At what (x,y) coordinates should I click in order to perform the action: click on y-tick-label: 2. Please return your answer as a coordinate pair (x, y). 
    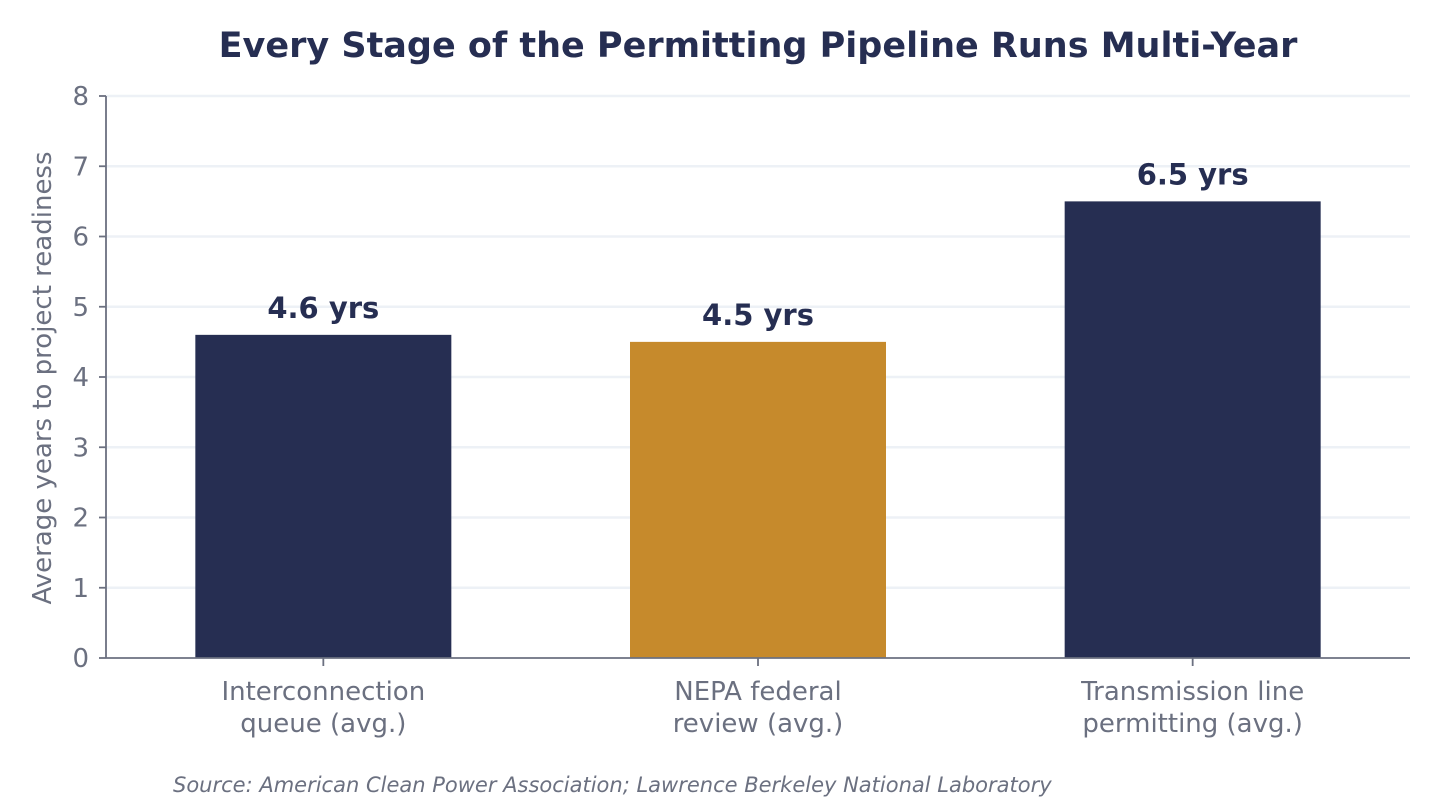
    Looking at the image, I should click on (80, 519).